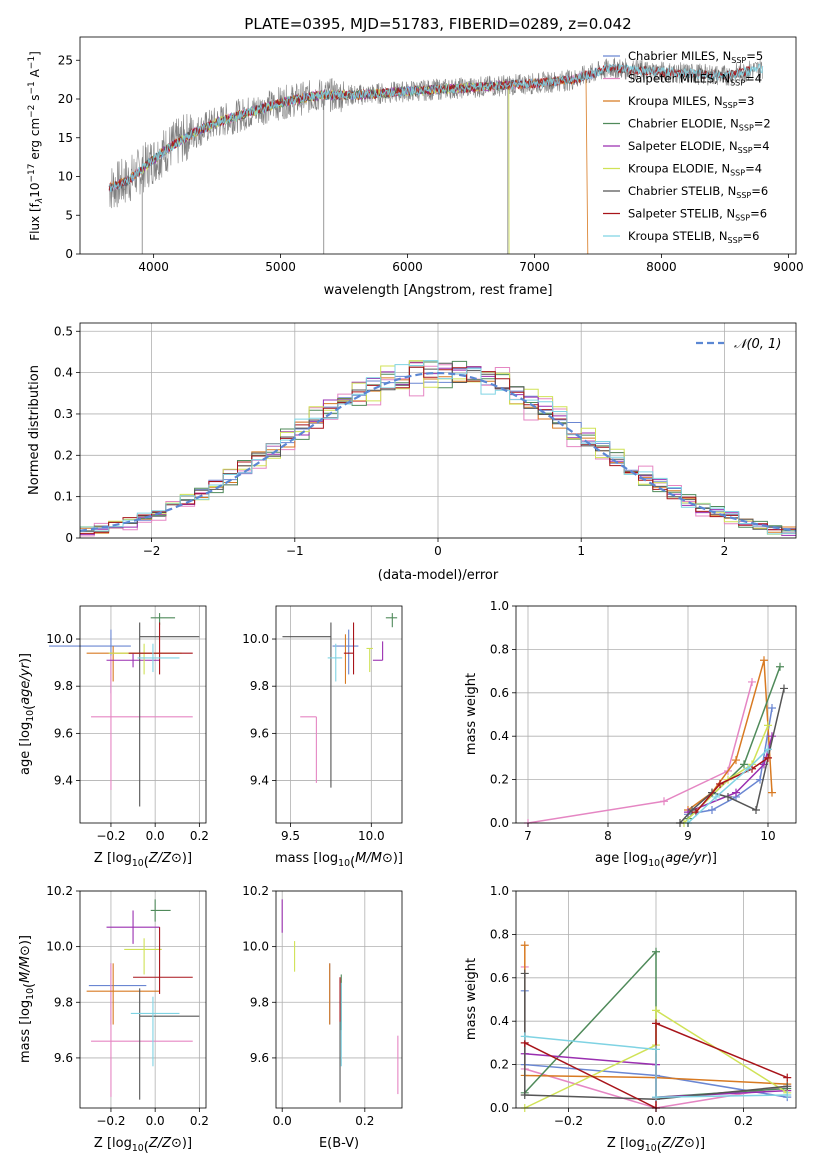 The height and width of the screenshot is (1170, 819). I want to click on y-tick-label: 0.1, so click(63, 497).